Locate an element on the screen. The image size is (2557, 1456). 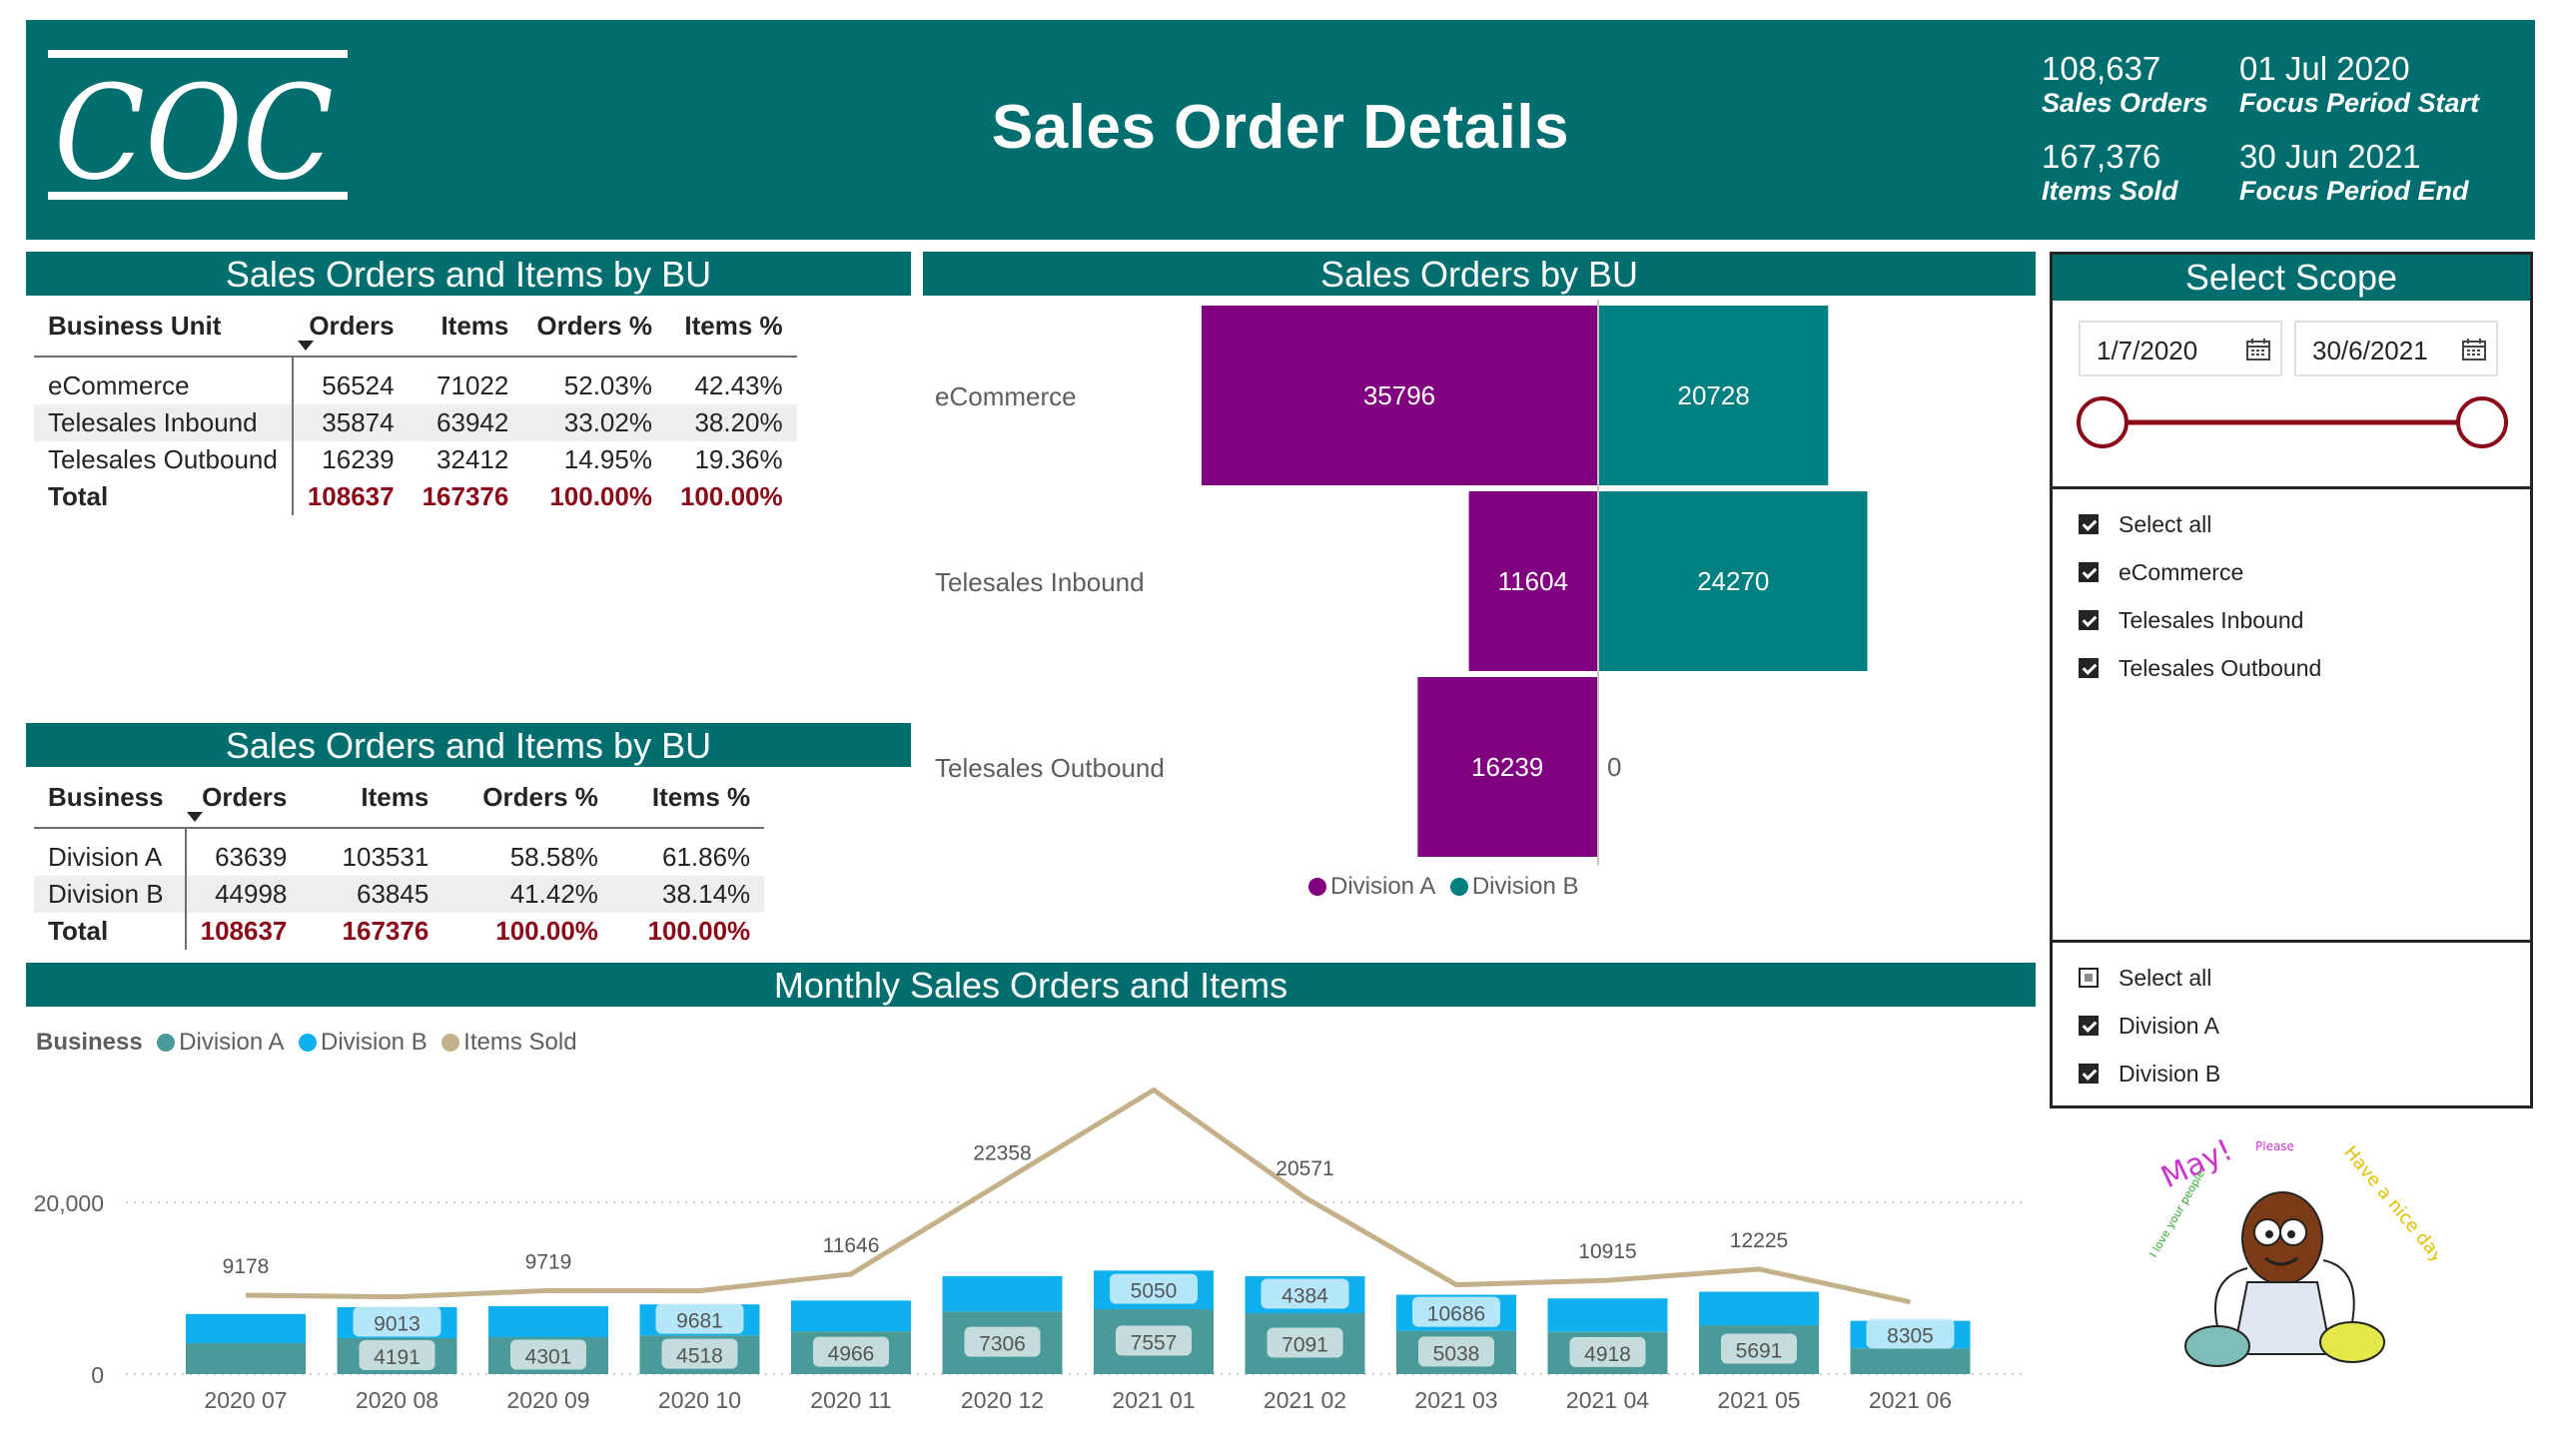
legend-dot-division-b is located at coordinates (1458, 887).